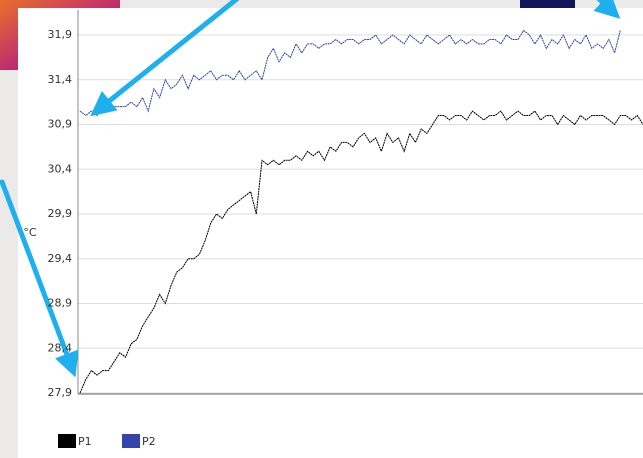 The width and height of the screenshot is (643, 458). Describe the element at coordinates (547, 4) in the screenshot. I see `thermal-image-edge` at that location.